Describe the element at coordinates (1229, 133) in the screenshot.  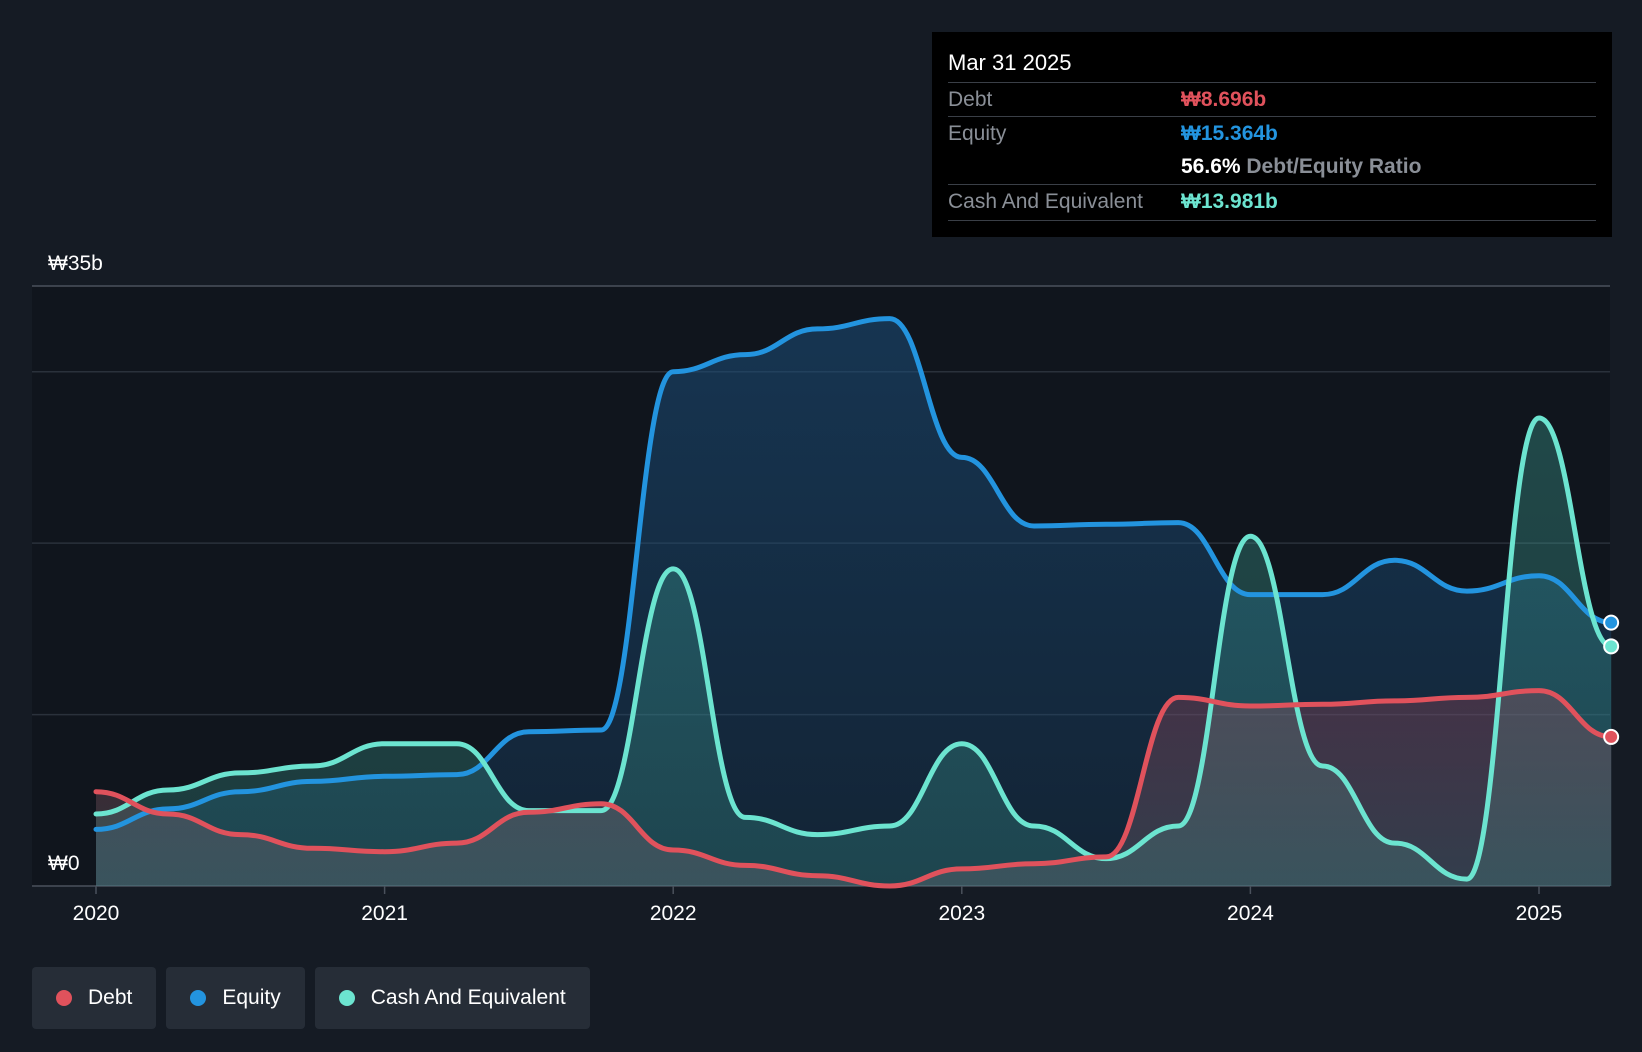
I see `tooltip-equity-value: ₩15.364b` at that location.